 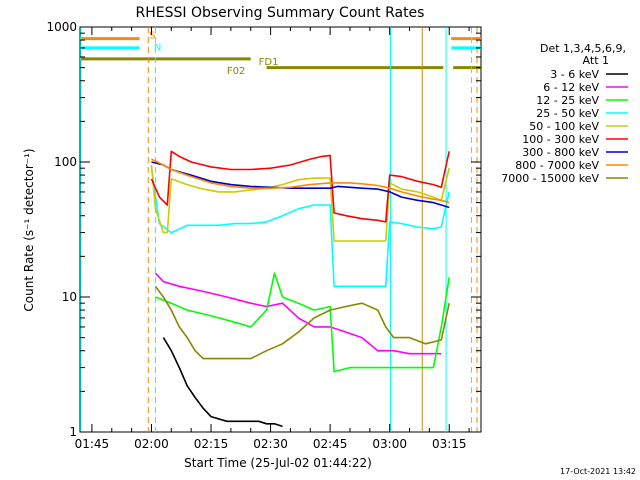 I want to click on x-tick-label-0: 01:45, so click(x=92, y=444).